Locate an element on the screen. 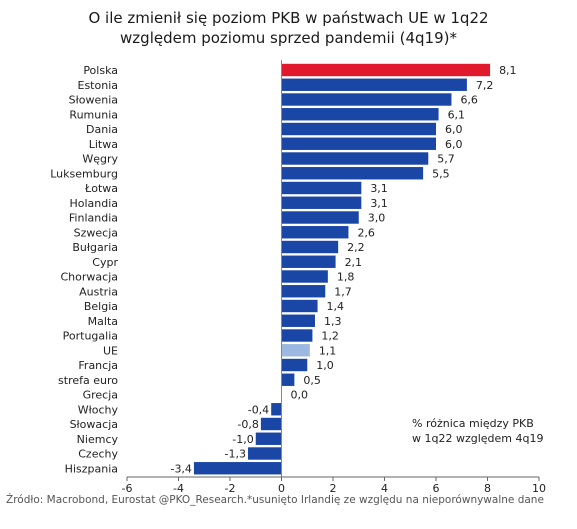  category-label-14: Chorwacja is located at coordinates (90, 277).